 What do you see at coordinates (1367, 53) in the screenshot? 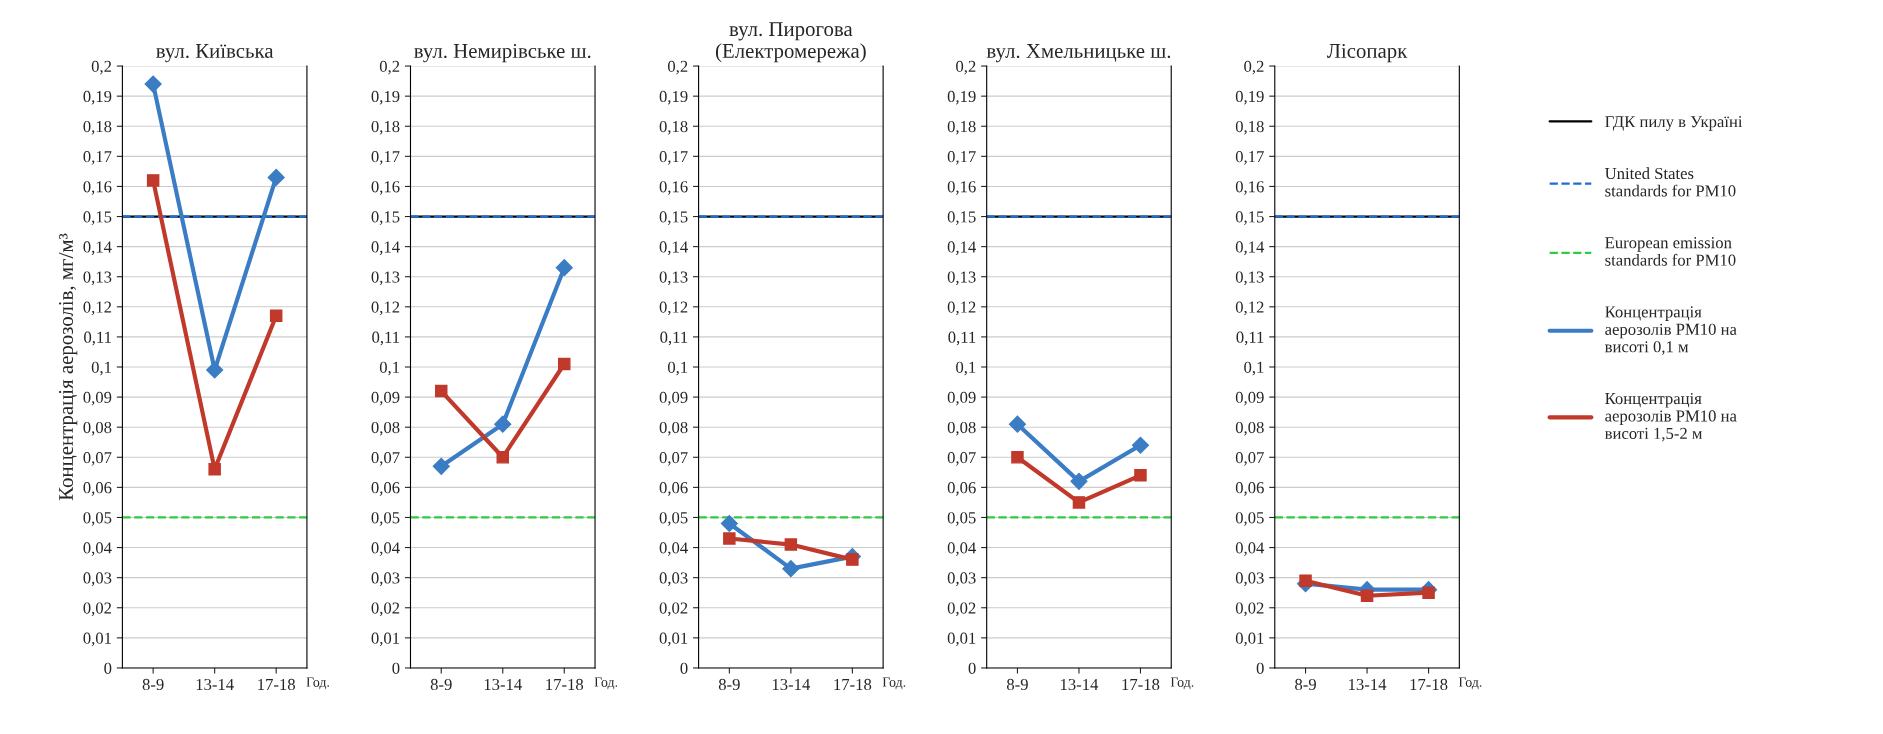
I see `chart-title: Лісопарк` at bounding box center [1367, 53].